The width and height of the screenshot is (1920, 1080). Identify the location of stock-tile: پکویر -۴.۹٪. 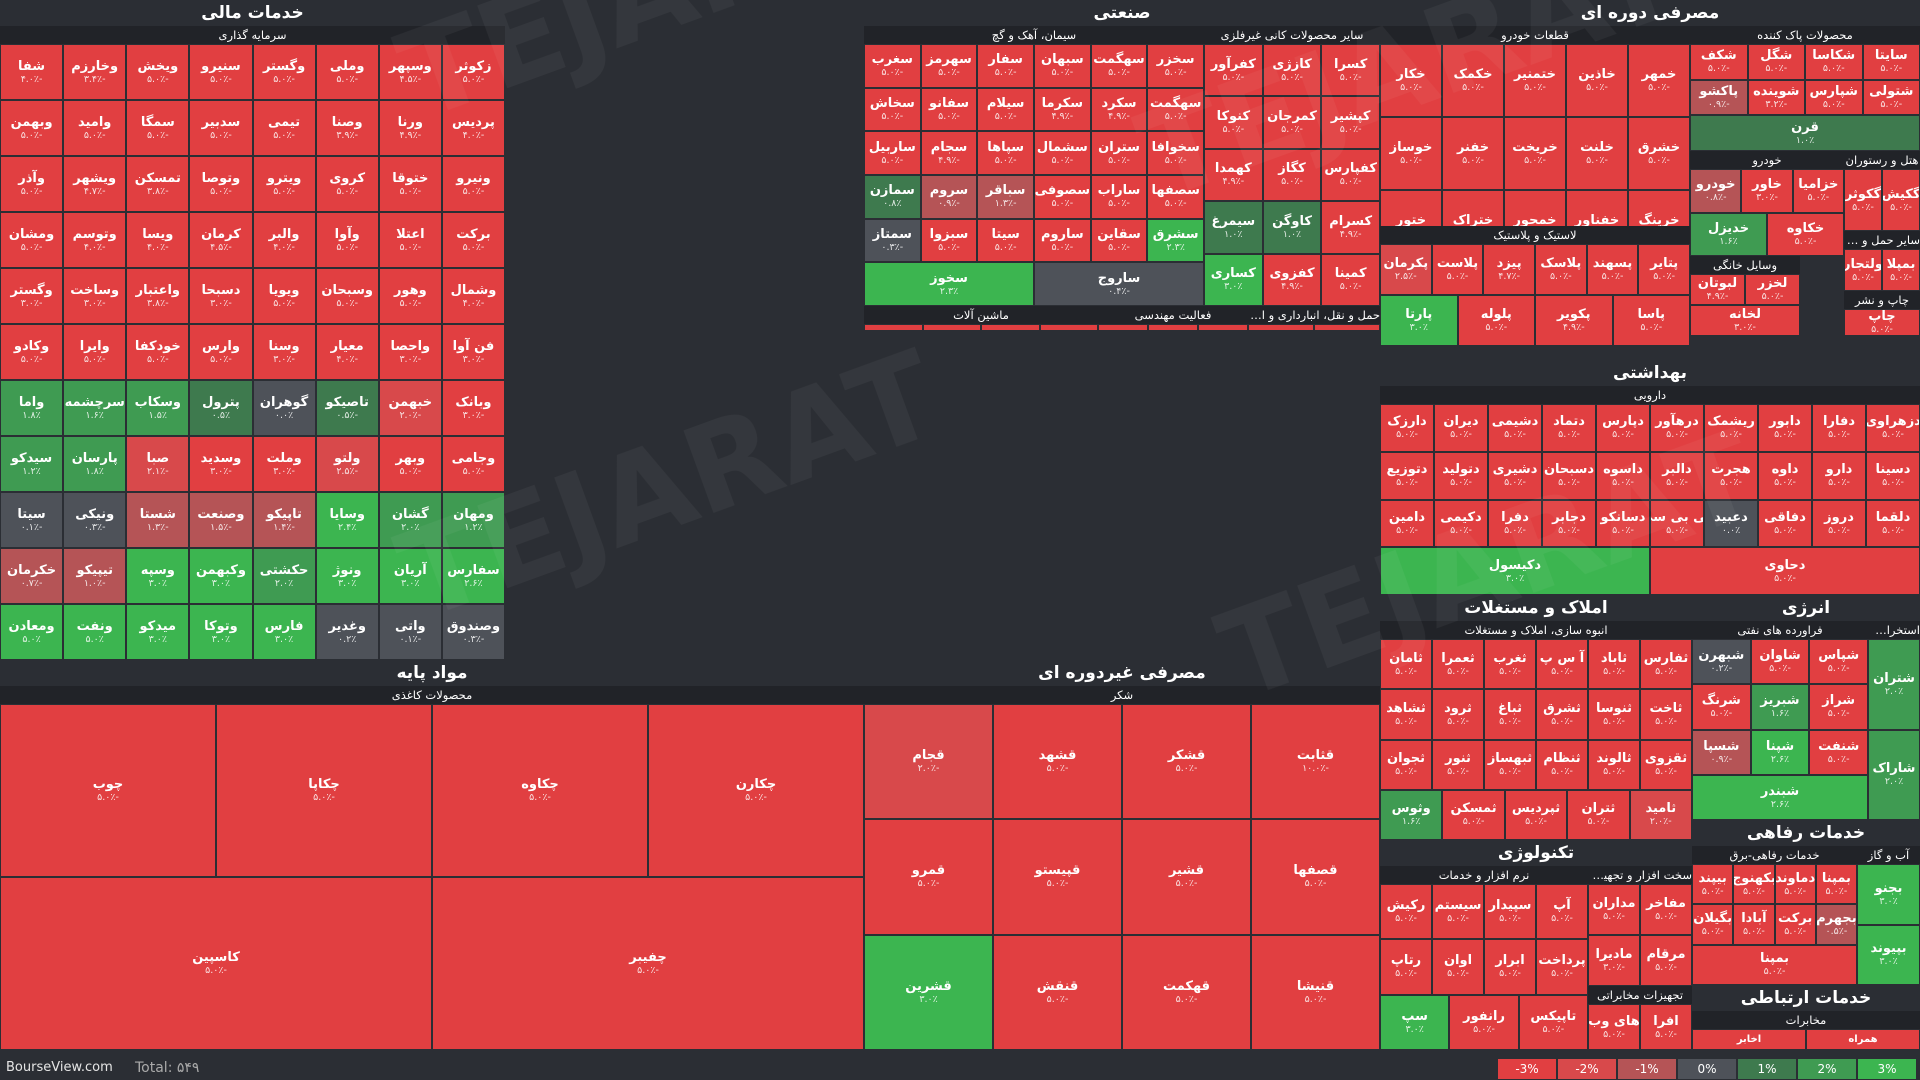
(1574, 320).